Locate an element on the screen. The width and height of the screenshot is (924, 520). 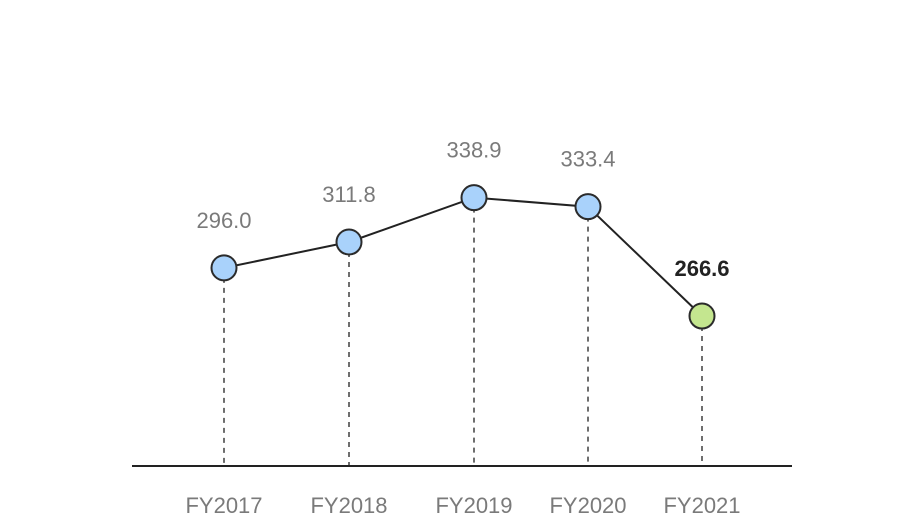
data-label: 338.9 is located at coordinates (473, 150).